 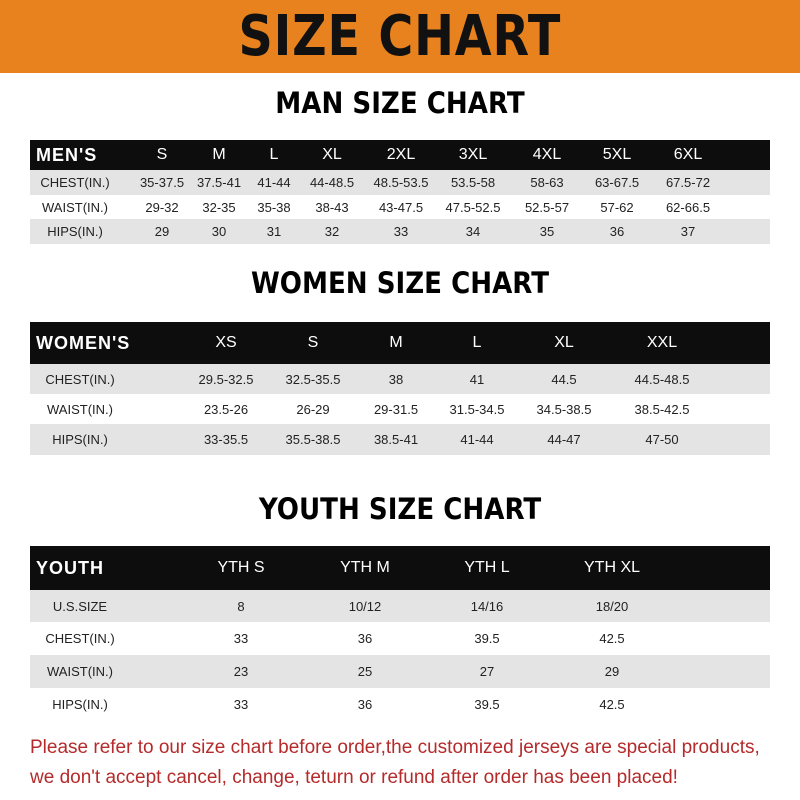 What do you see at coordinates (473, 207) in the screenshot?
I see `table-cell: 47.5-52.5` at bounding box center [473, 207].